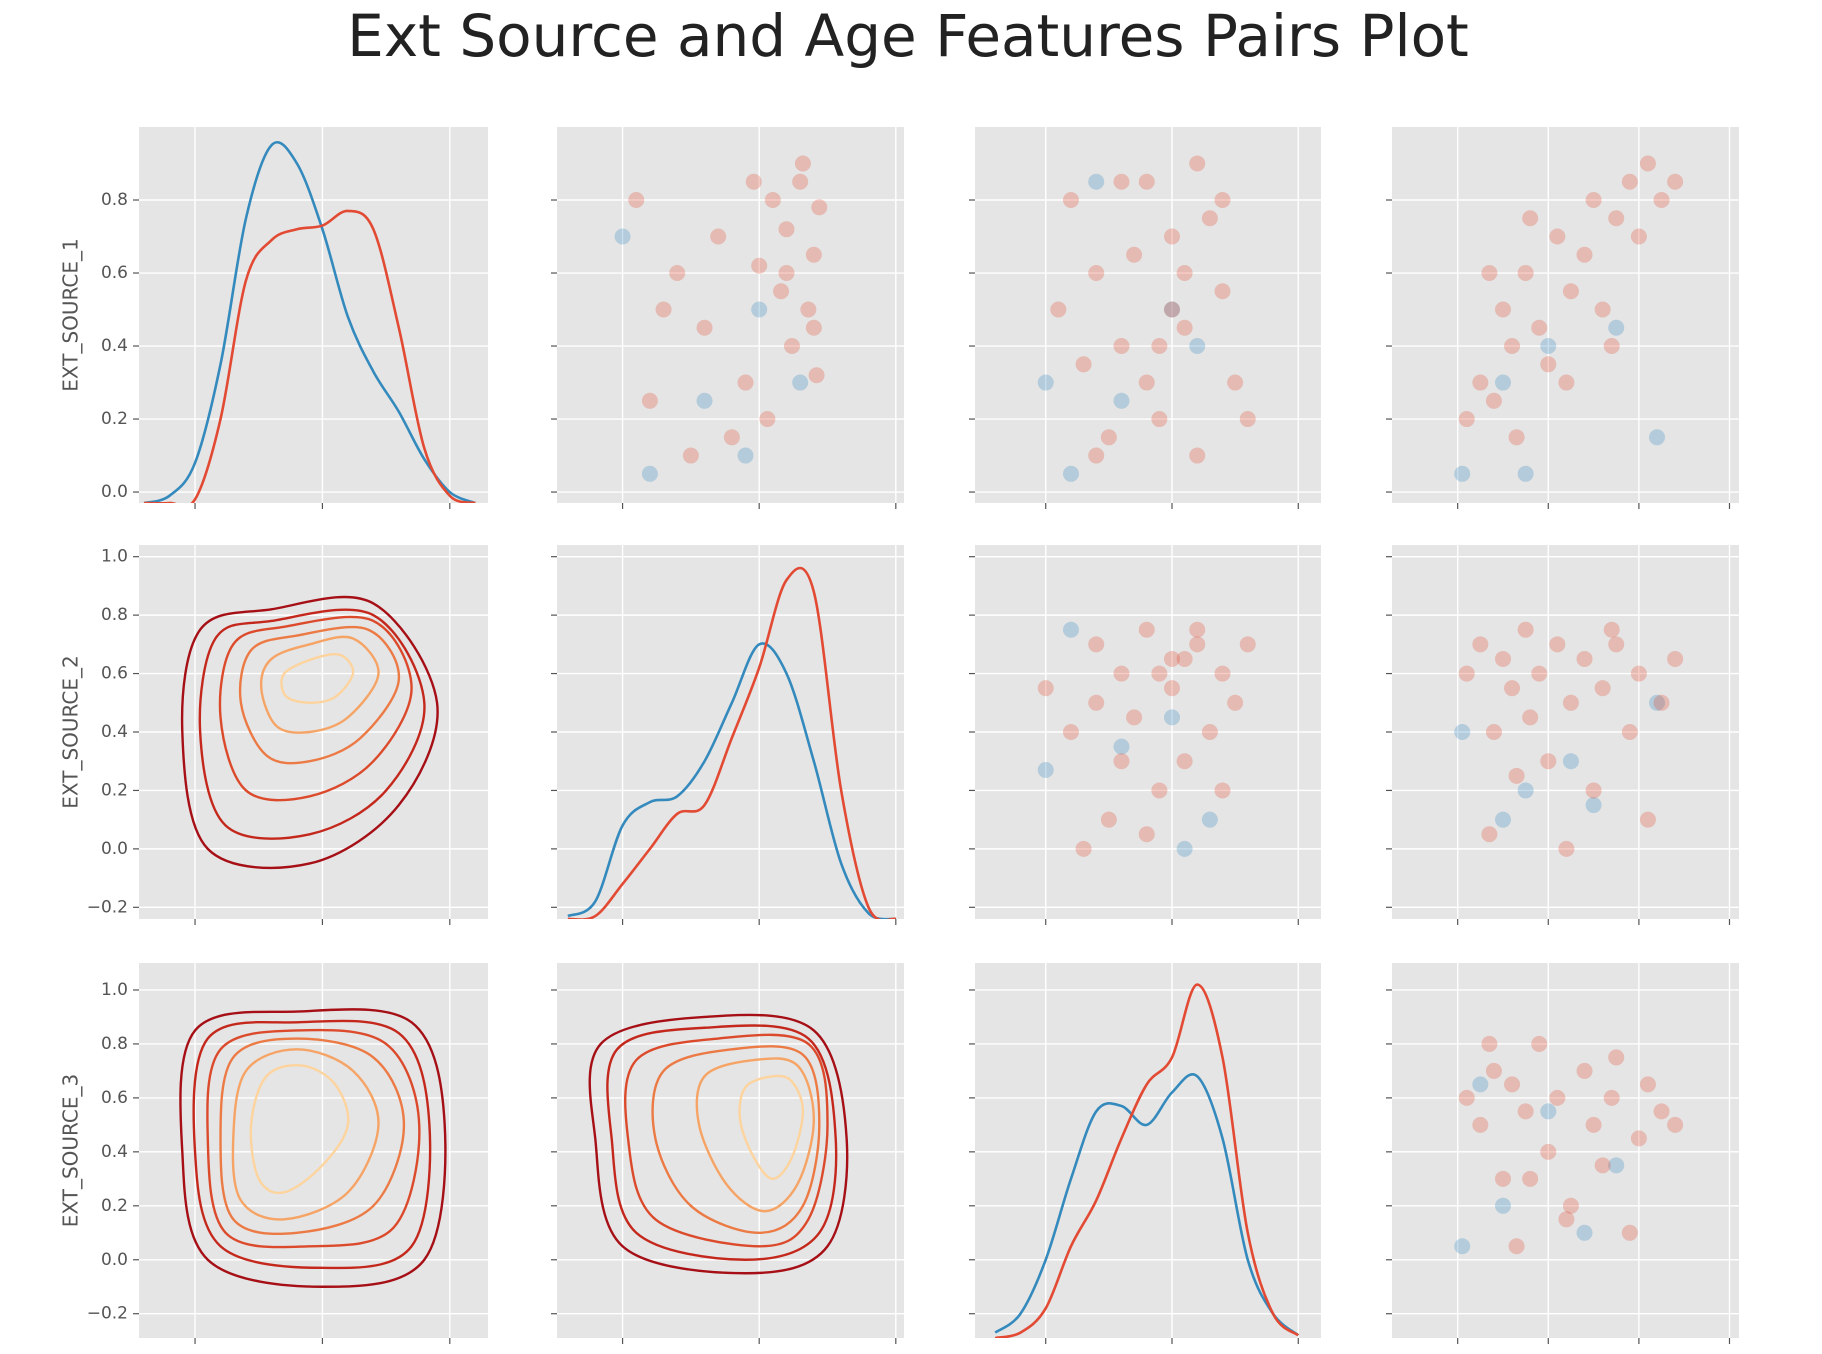 The width and height of the screenshot is (1822, 1354). Describe the element at coordinates (114, 1206) in the screenshot. I see `y-tick-label: 0.2` at that location.